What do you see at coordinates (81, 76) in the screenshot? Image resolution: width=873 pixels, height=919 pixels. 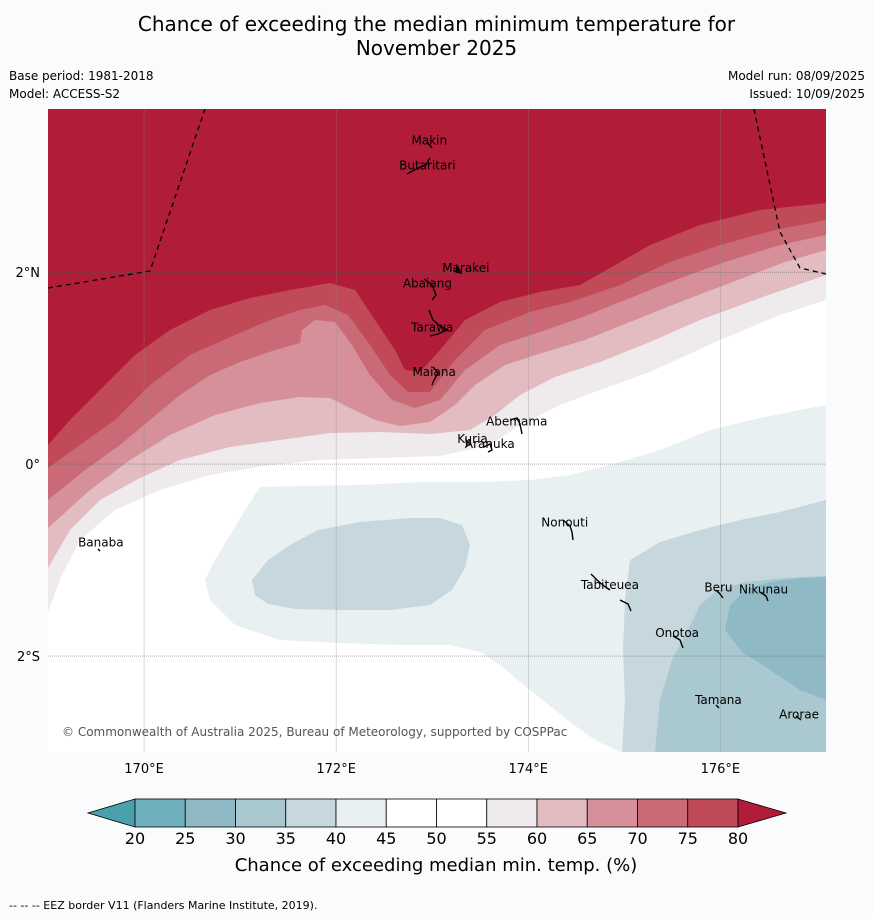 I see `base-period: Base period: 1981-2018` at bounding box center [81, 76].